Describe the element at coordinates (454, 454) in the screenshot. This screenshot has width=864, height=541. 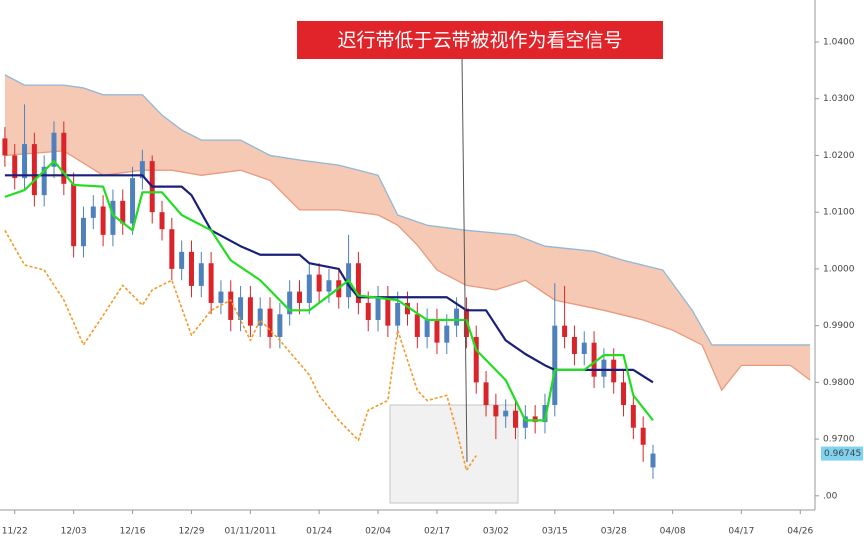
I see `highlight-box` at that location.